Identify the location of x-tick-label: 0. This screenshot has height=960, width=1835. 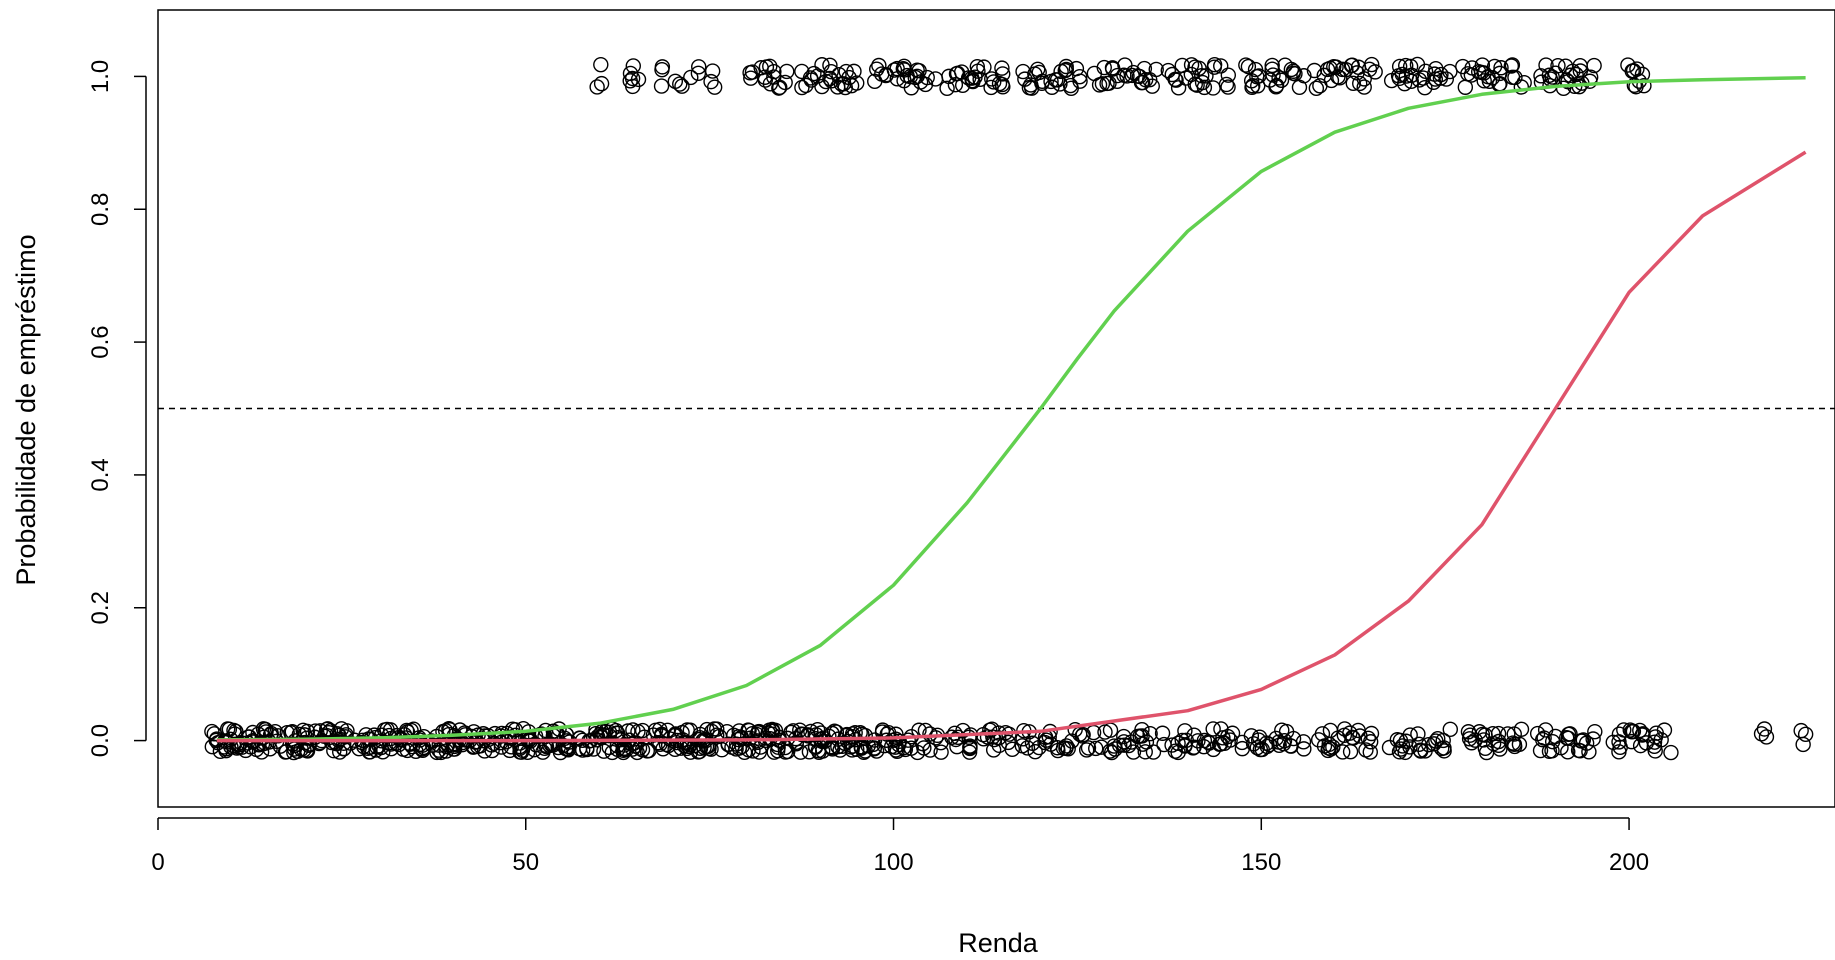
(157, 862).